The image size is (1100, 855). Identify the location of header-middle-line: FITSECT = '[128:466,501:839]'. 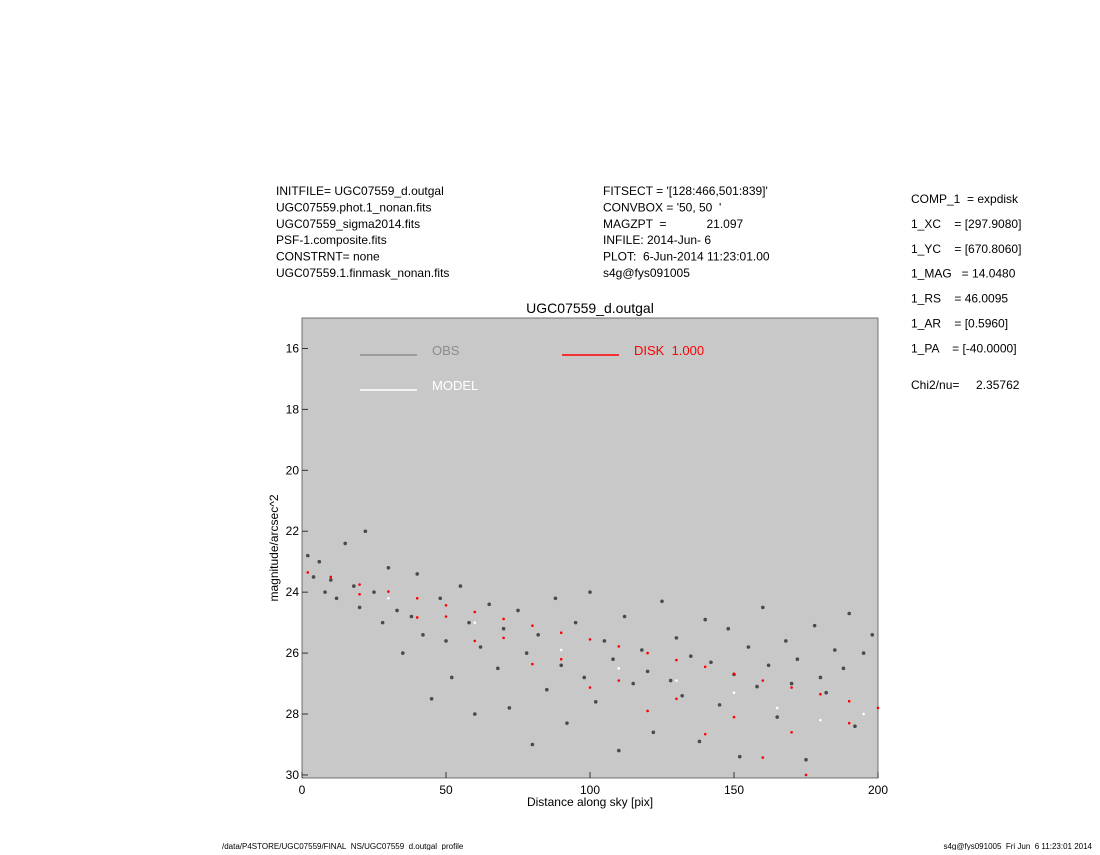
(685, 191).